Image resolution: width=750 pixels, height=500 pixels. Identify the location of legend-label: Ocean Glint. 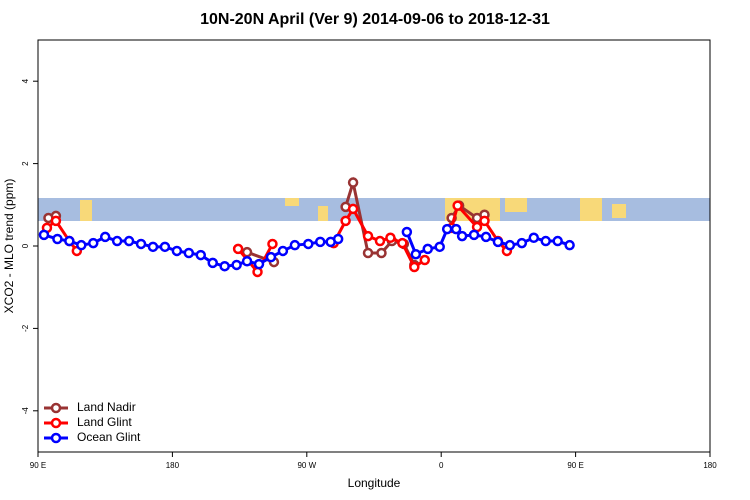
(109, 437).